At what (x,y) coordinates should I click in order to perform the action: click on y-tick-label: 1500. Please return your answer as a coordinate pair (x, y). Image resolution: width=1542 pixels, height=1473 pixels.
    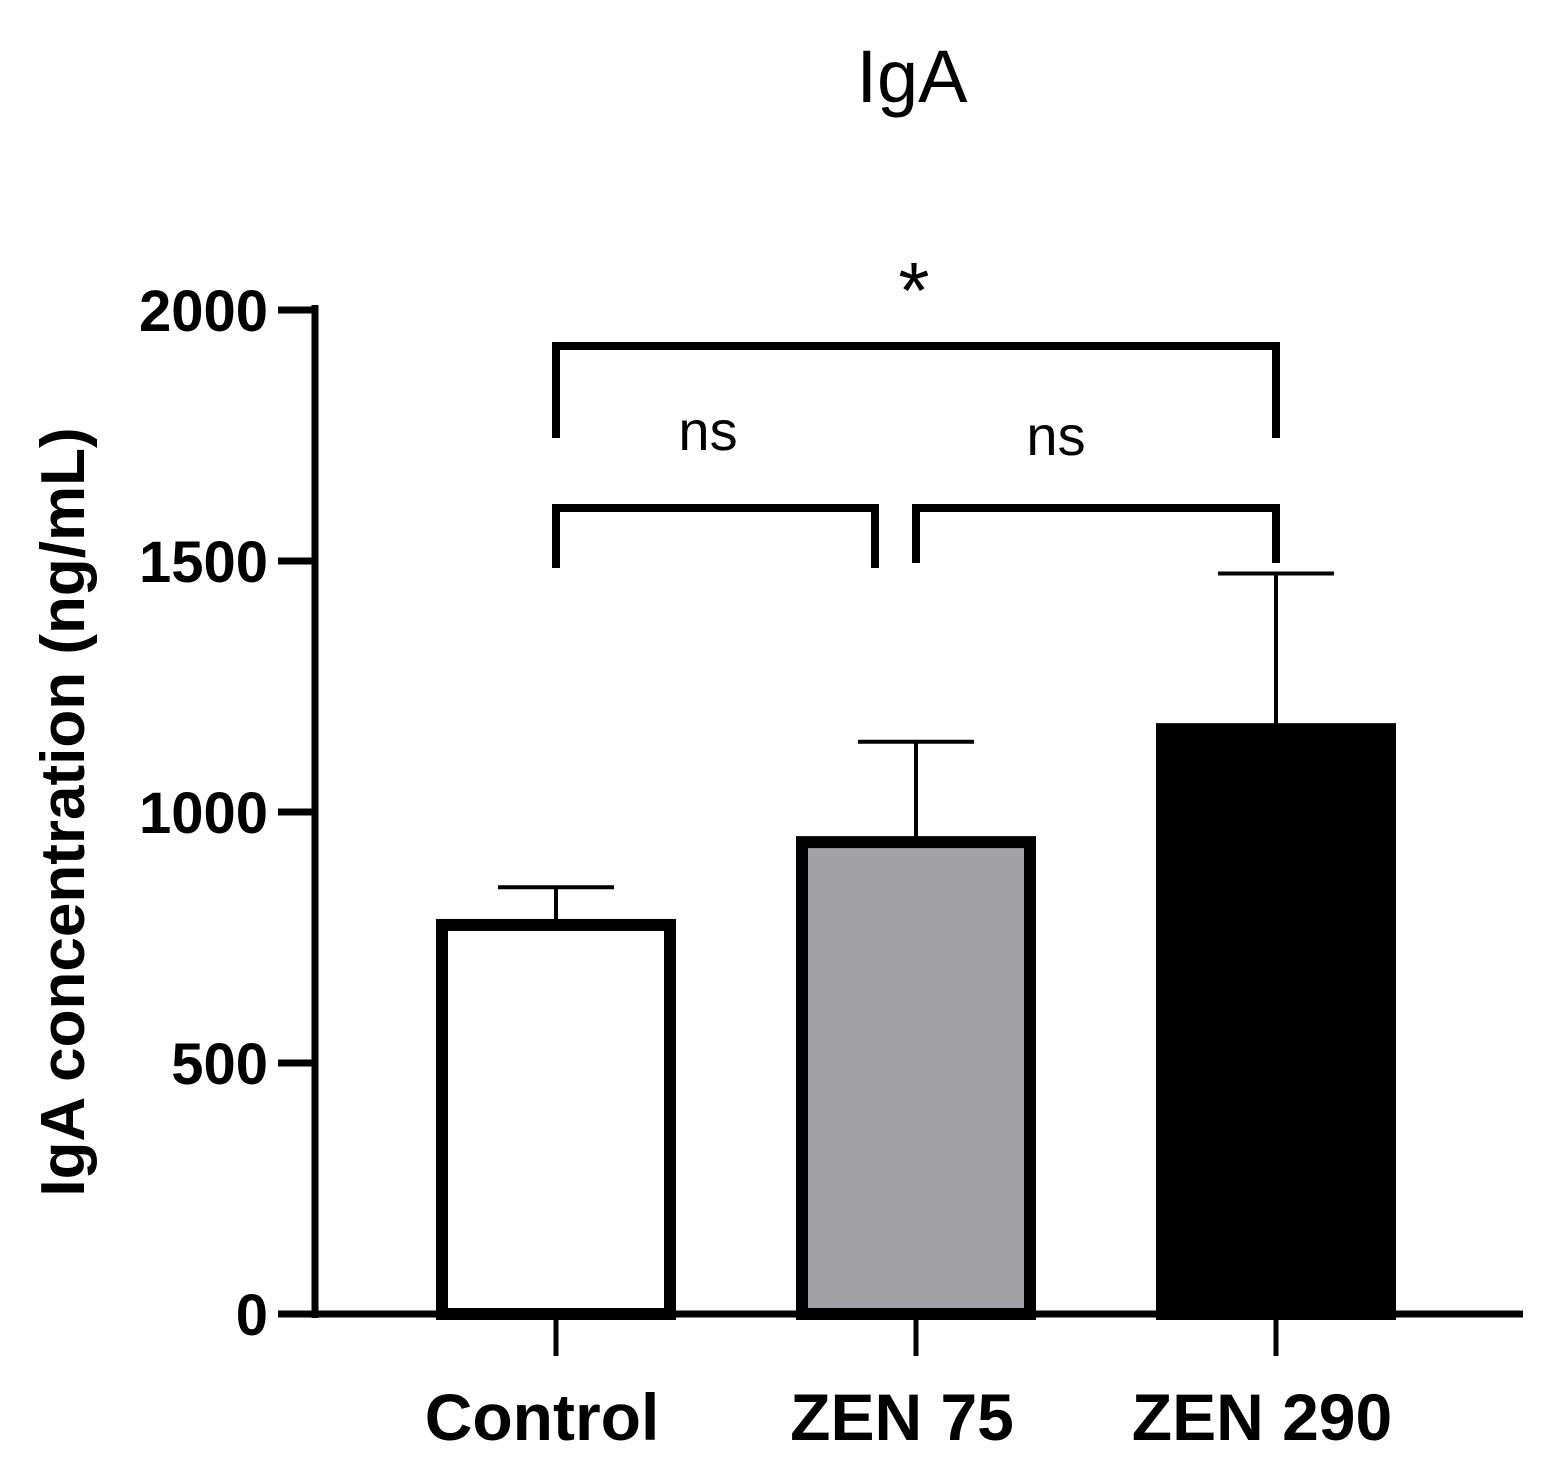
    Looking at the image, I should click on (203, 562).